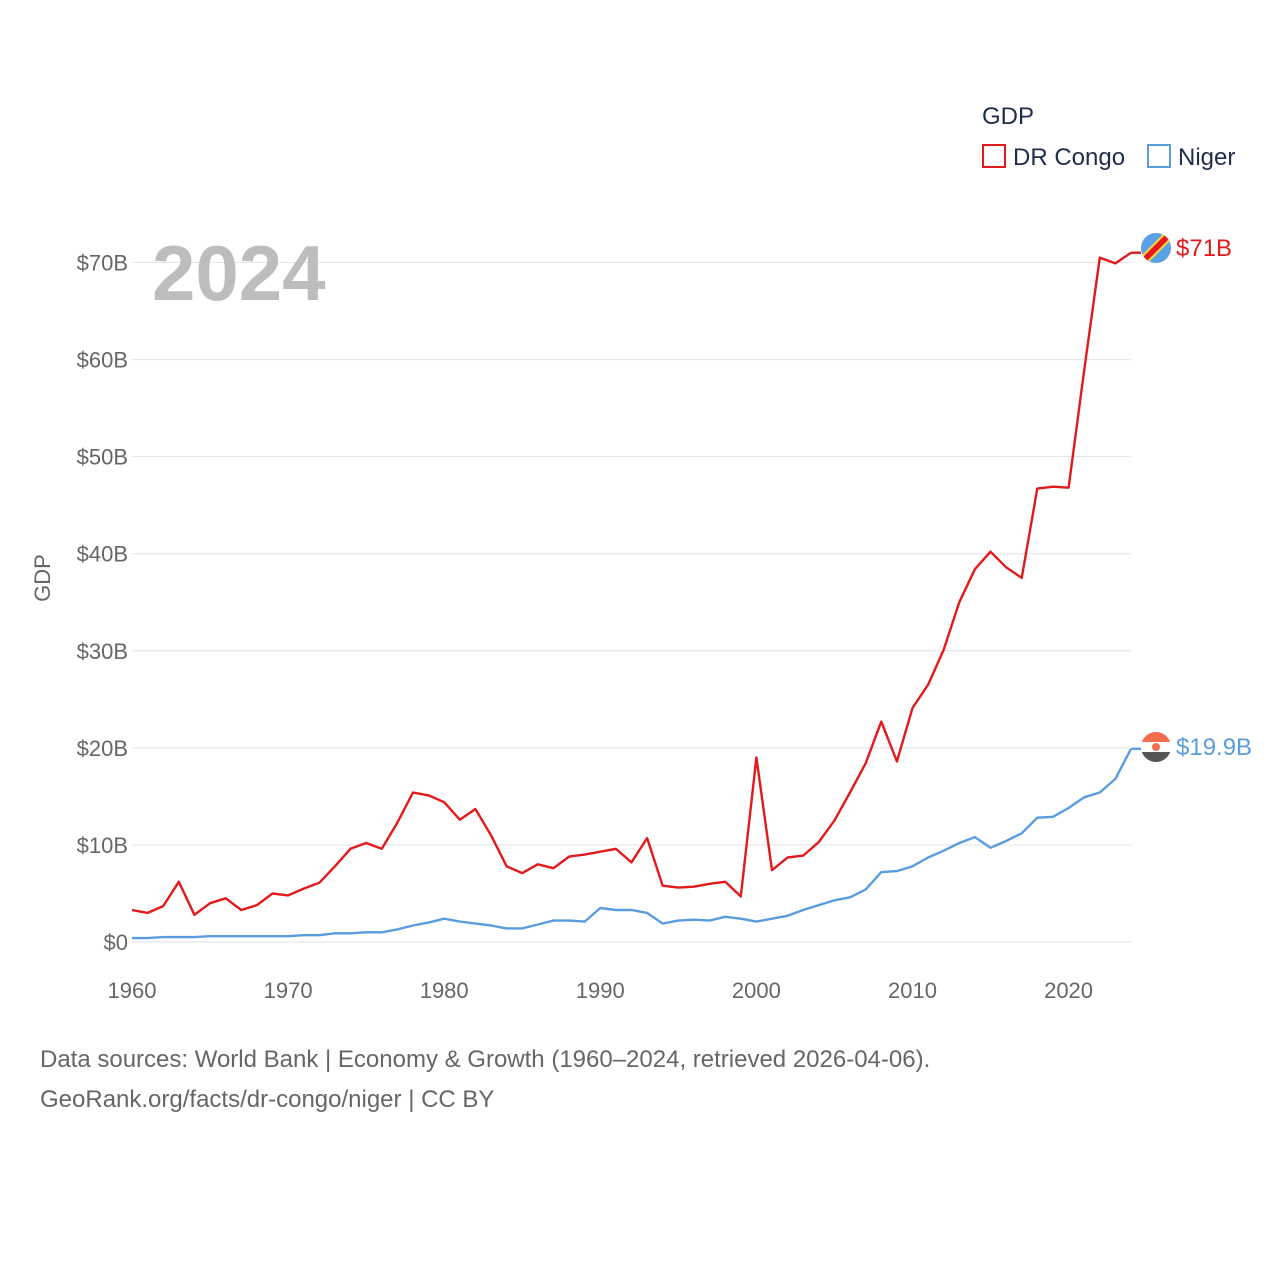 Image resolution: width=1280 pixels, height=1280 pixels. I want to click on y-tick-label: $40B, so click(102, 554).